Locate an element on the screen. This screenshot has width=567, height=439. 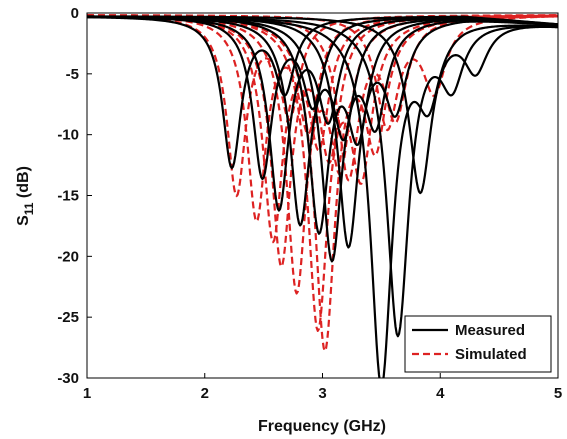
legend-box is located at coordinates (478, 344).